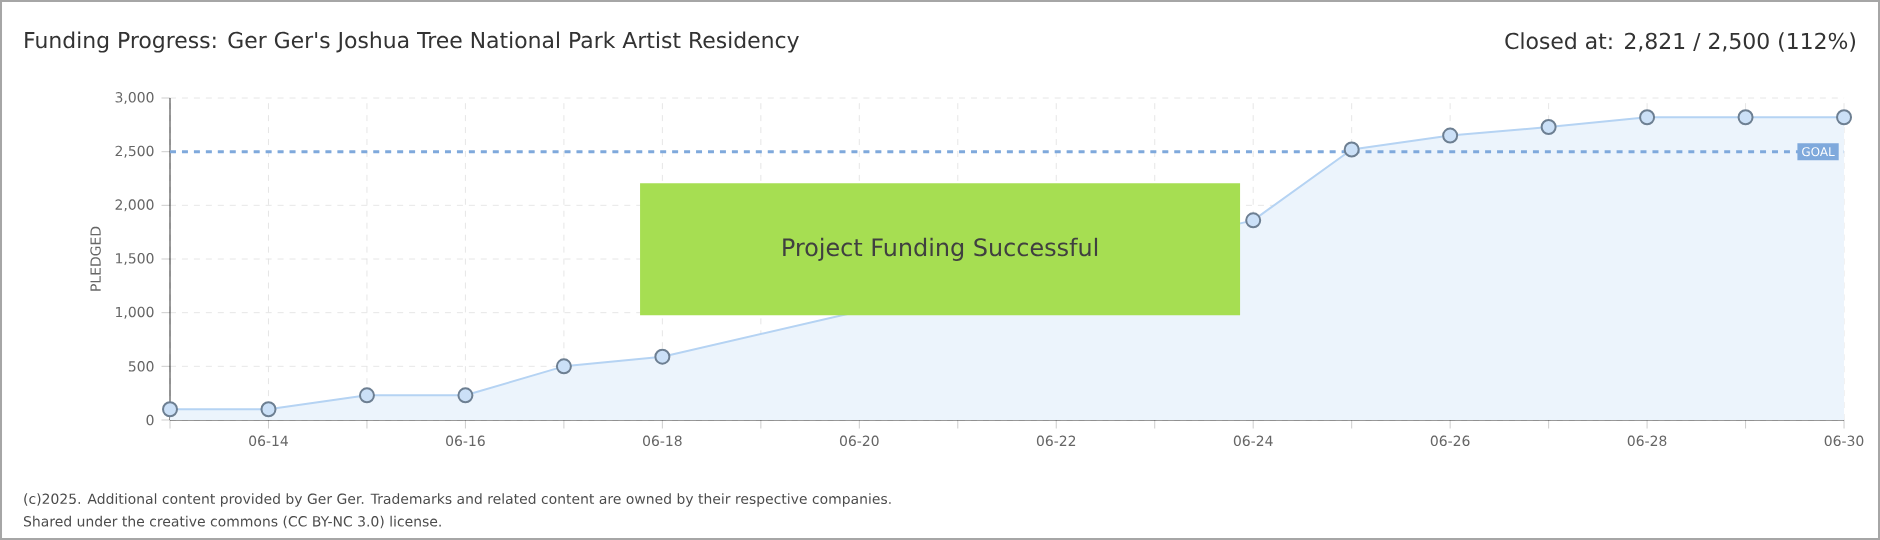 The height and width of the screenshot is (540, 1880). Describe the element at coordinates (940, 249) in the screenshot. I see `annotation: Project Funding Successful` at that location.